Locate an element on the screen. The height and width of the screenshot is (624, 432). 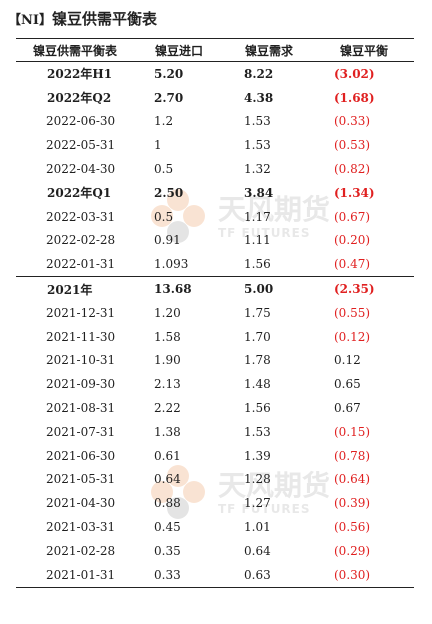
row-import: 5.20 is located at coordinates (169, 73).